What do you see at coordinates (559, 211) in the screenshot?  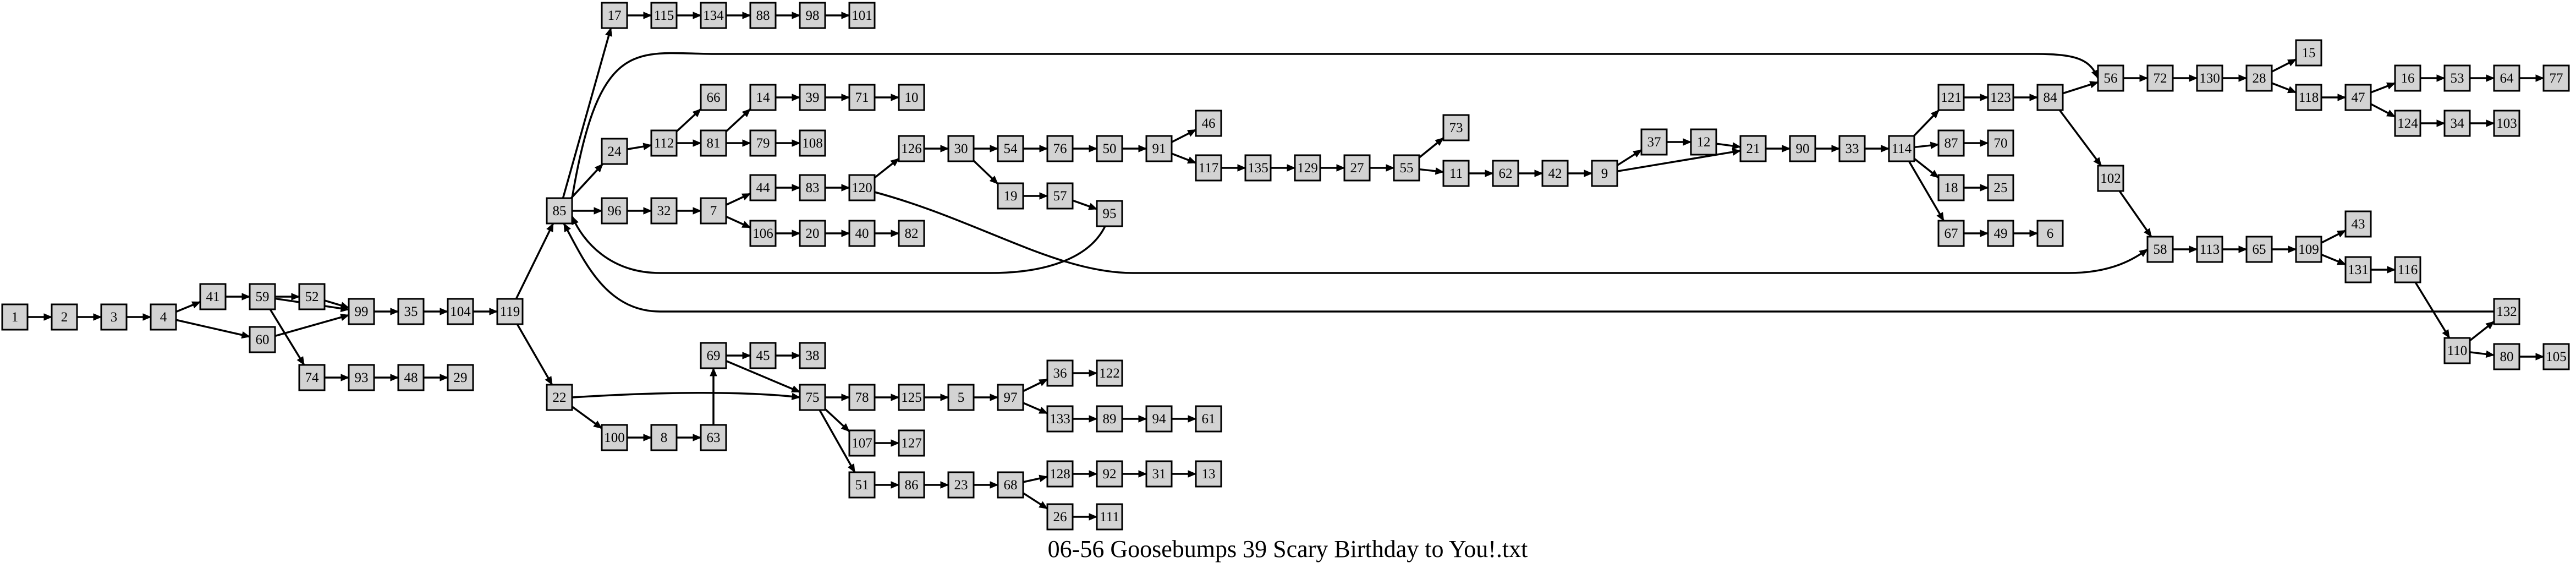 I see `node-85: 85` at bounding box center [559, 211].